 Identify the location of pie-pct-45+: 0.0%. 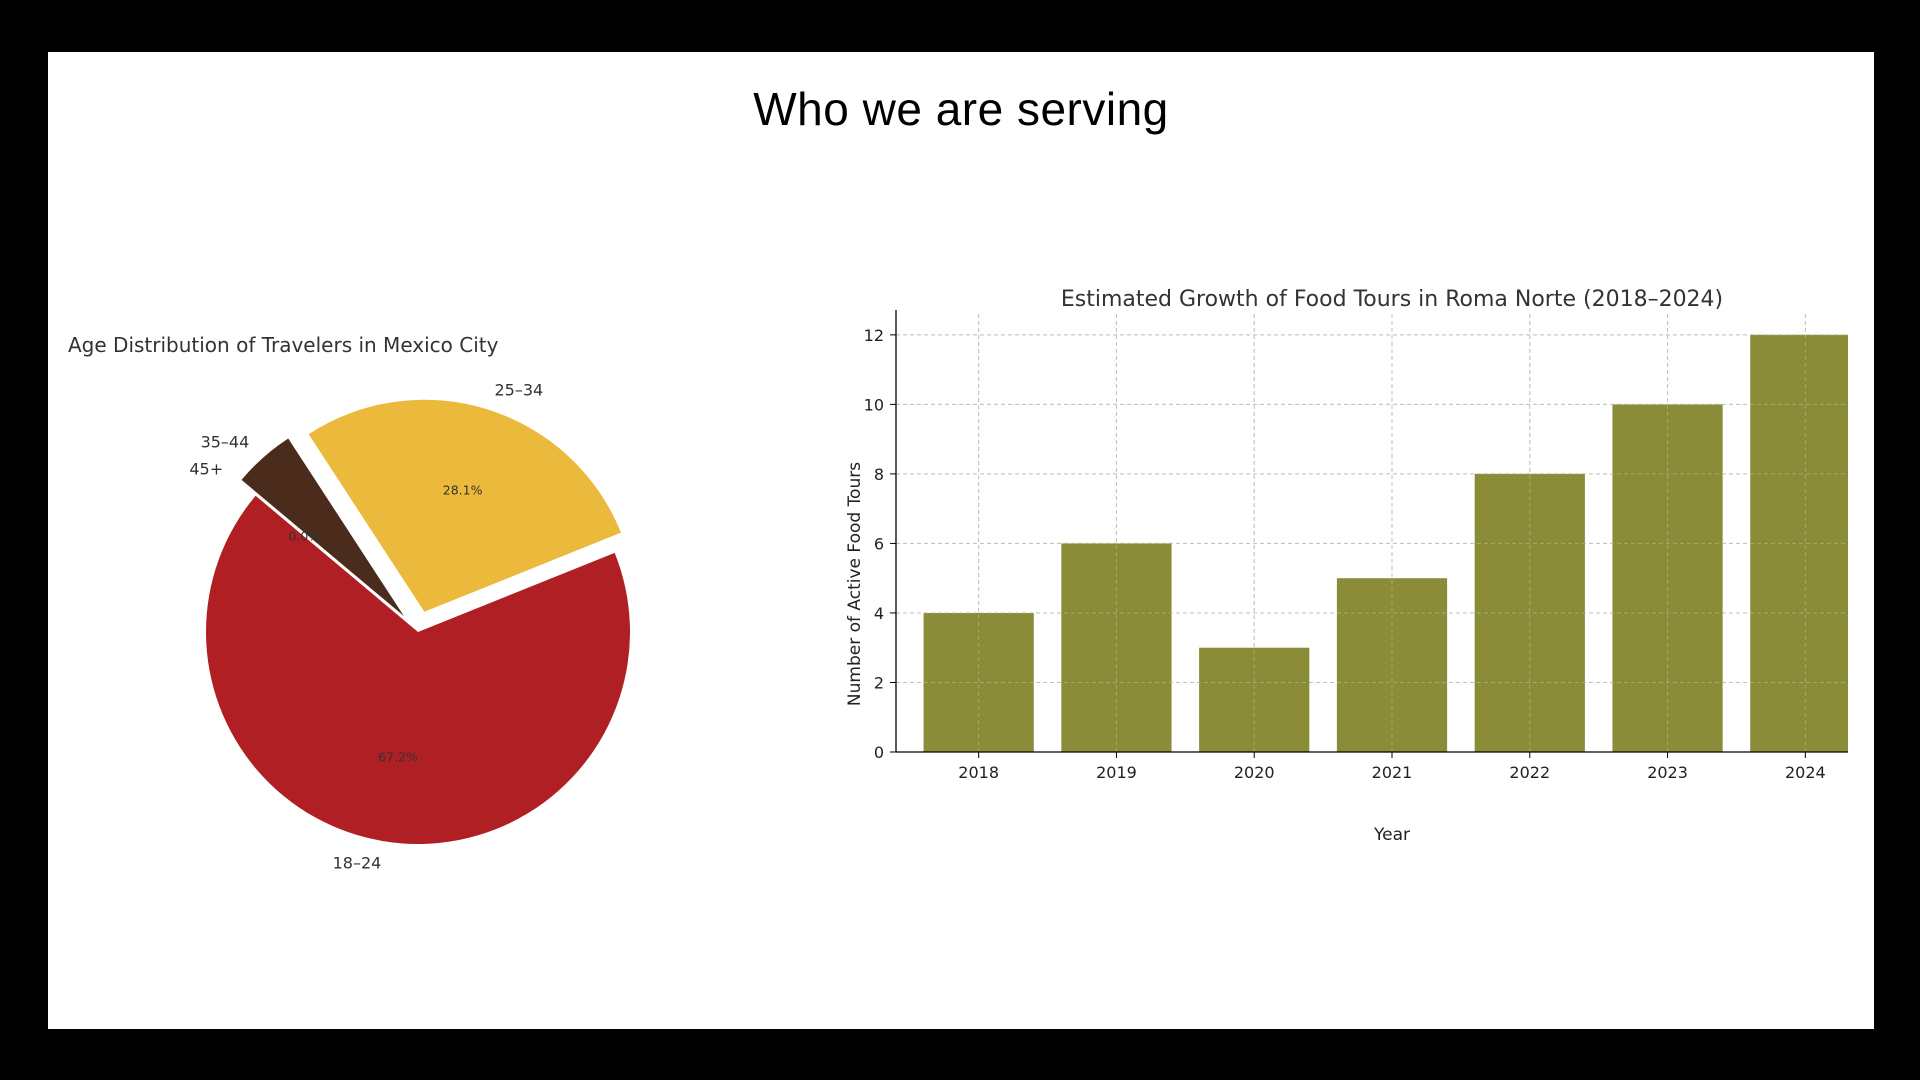
(304, 536).